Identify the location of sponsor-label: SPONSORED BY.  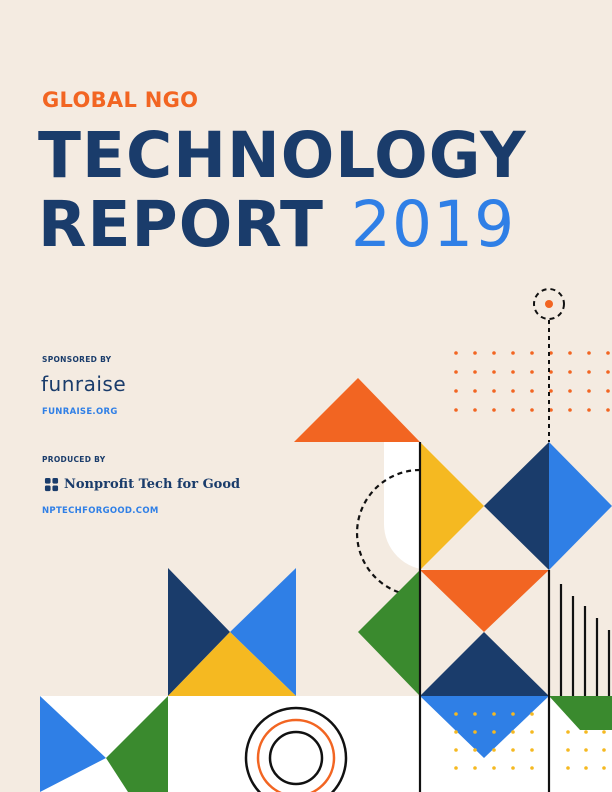
(77, 359).